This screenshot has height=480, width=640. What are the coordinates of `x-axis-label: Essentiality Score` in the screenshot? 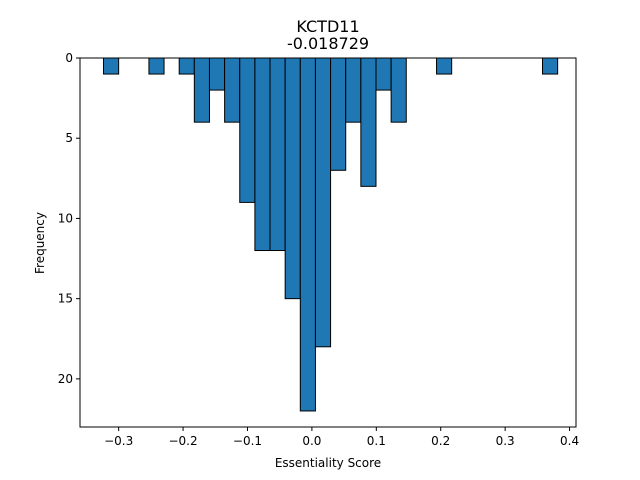 It's located at (328, 463).